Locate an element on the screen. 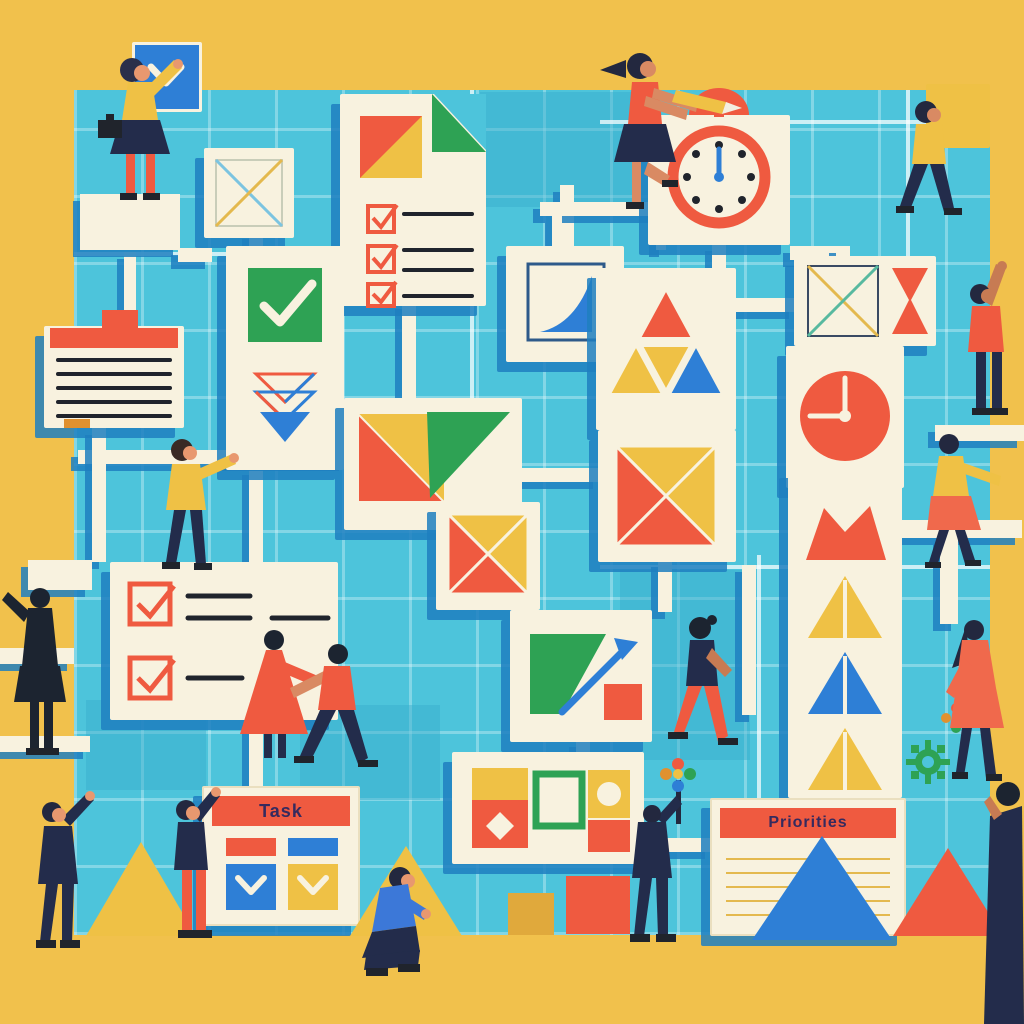 This screenshot has width=1024, height=1024. man-with-pinwheel is located at coordinates (663, 850).